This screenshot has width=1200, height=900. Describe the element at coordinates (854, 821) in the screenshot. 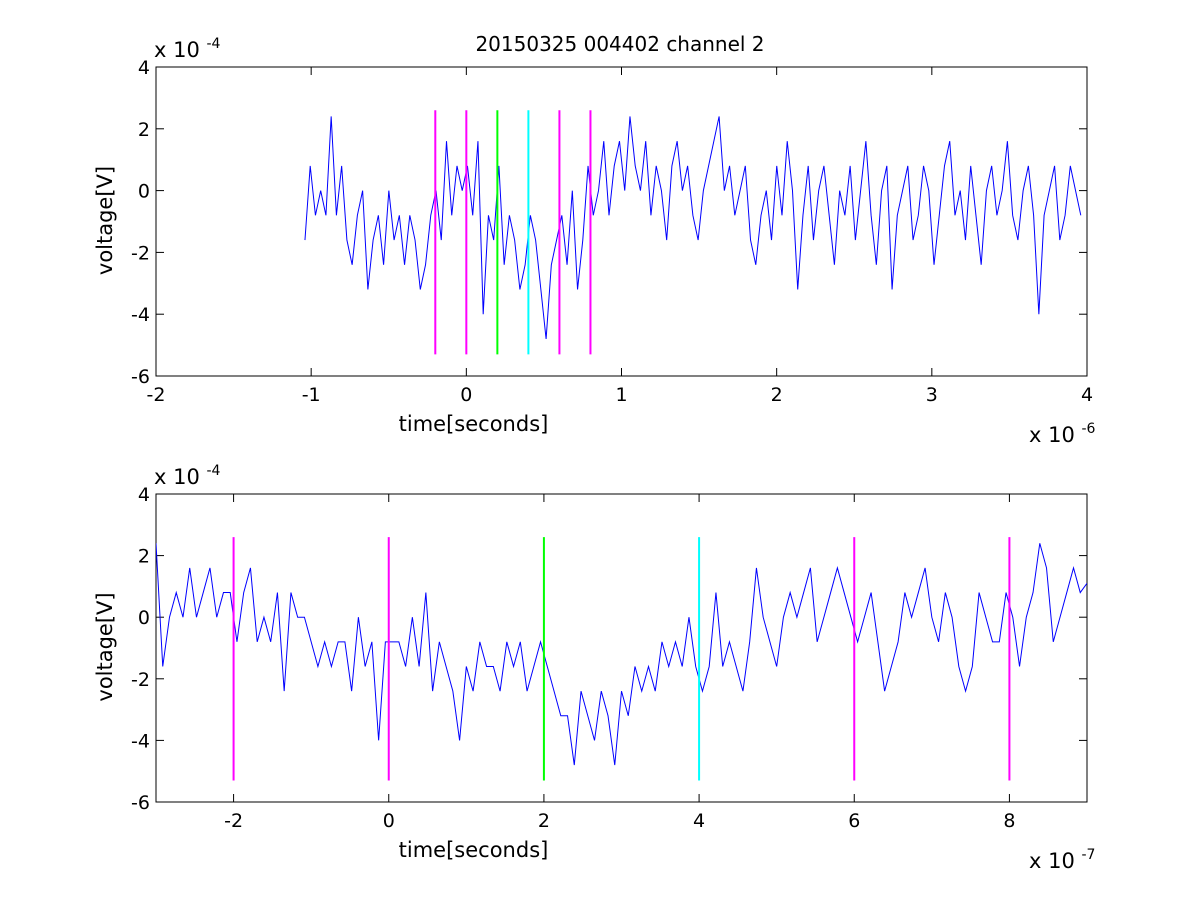

I see `x-tick-label: 6` at that location.